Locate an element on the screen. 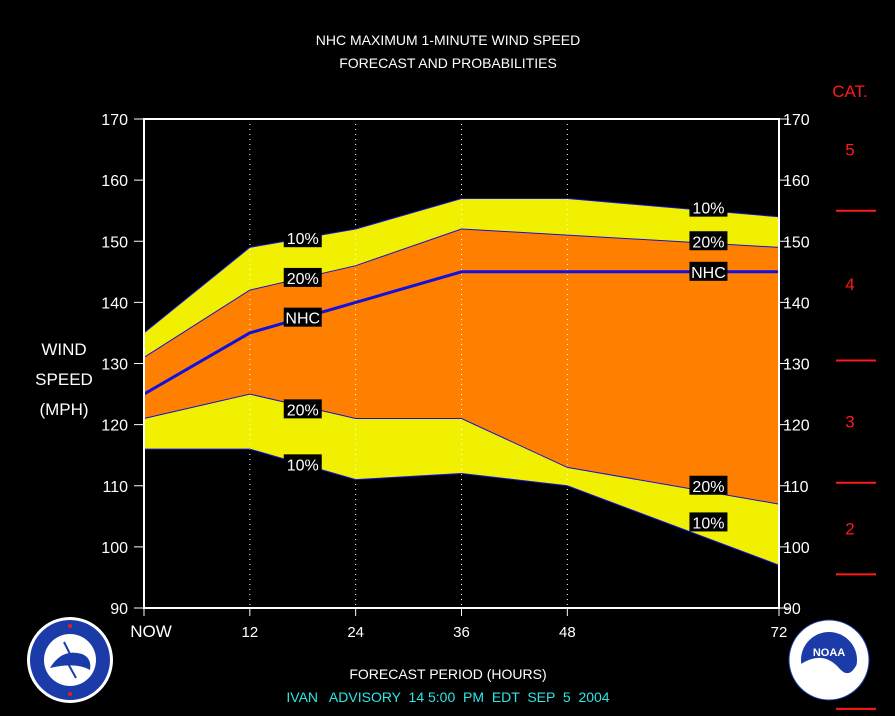 Image resolution: width=895 pixels, height=716 pixels. y-label-line3: (MPH) is located at coordinates (63, 409).